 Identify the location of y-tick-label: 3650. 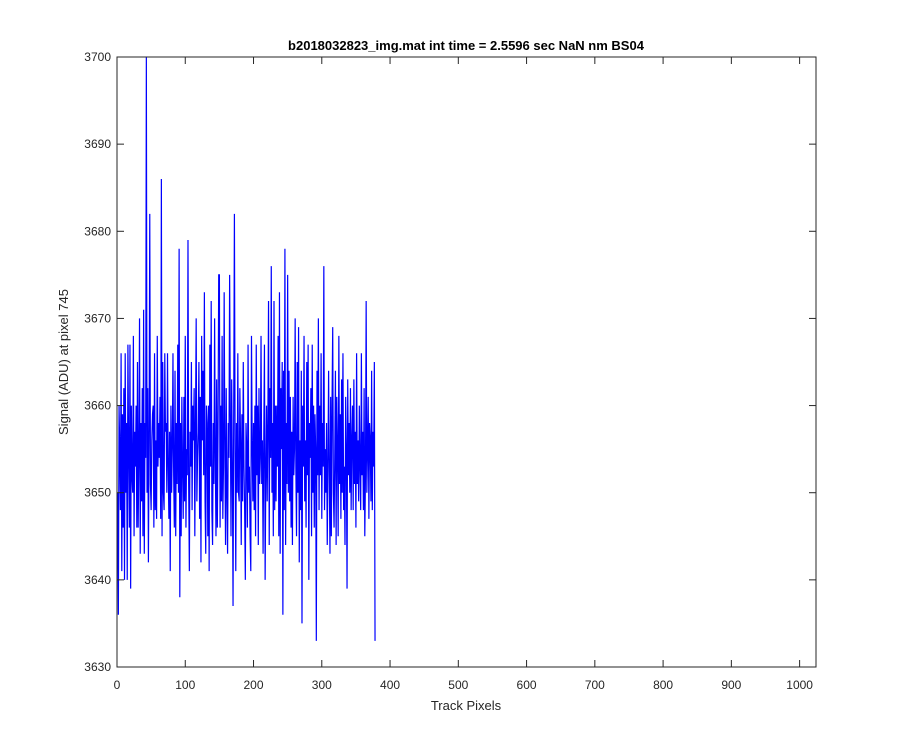
(97, 493).